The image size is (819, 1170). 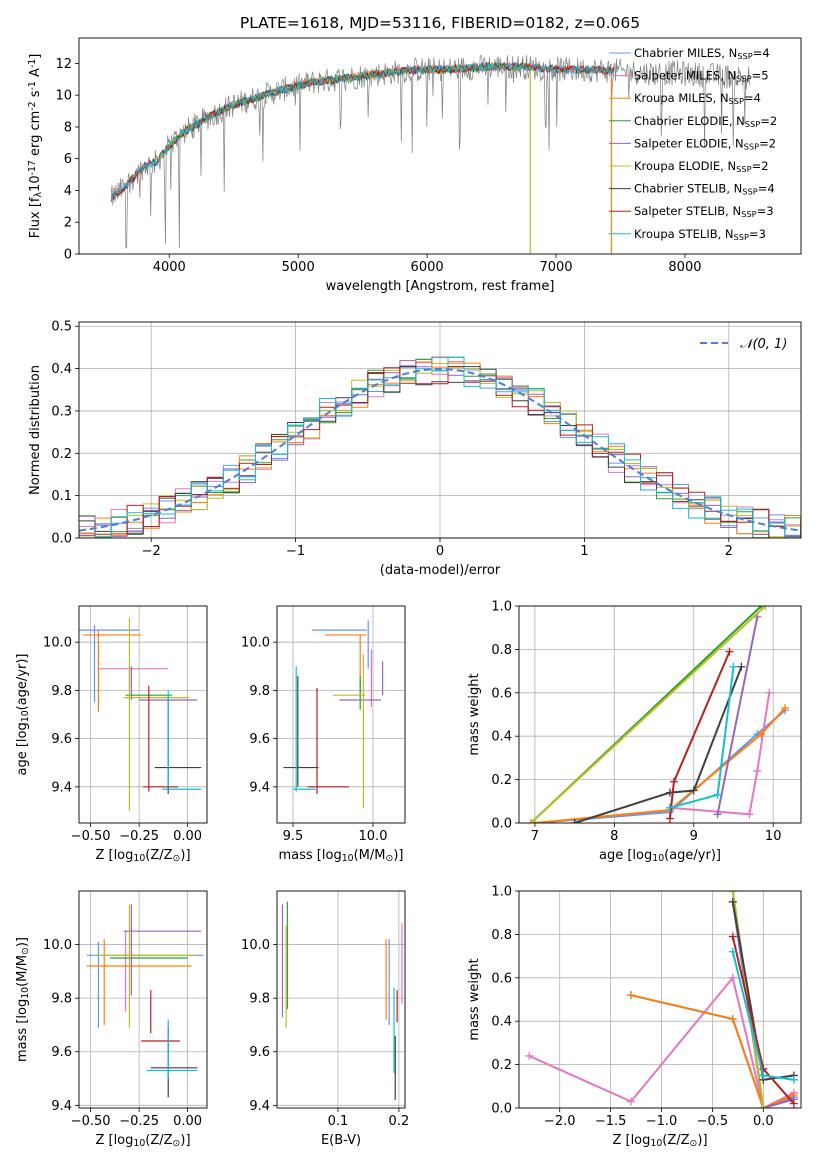 What do you see at coordinates (773, 836) in the screenshot?
I see `x-tick-label: 10` at bounding box center [773, 836].